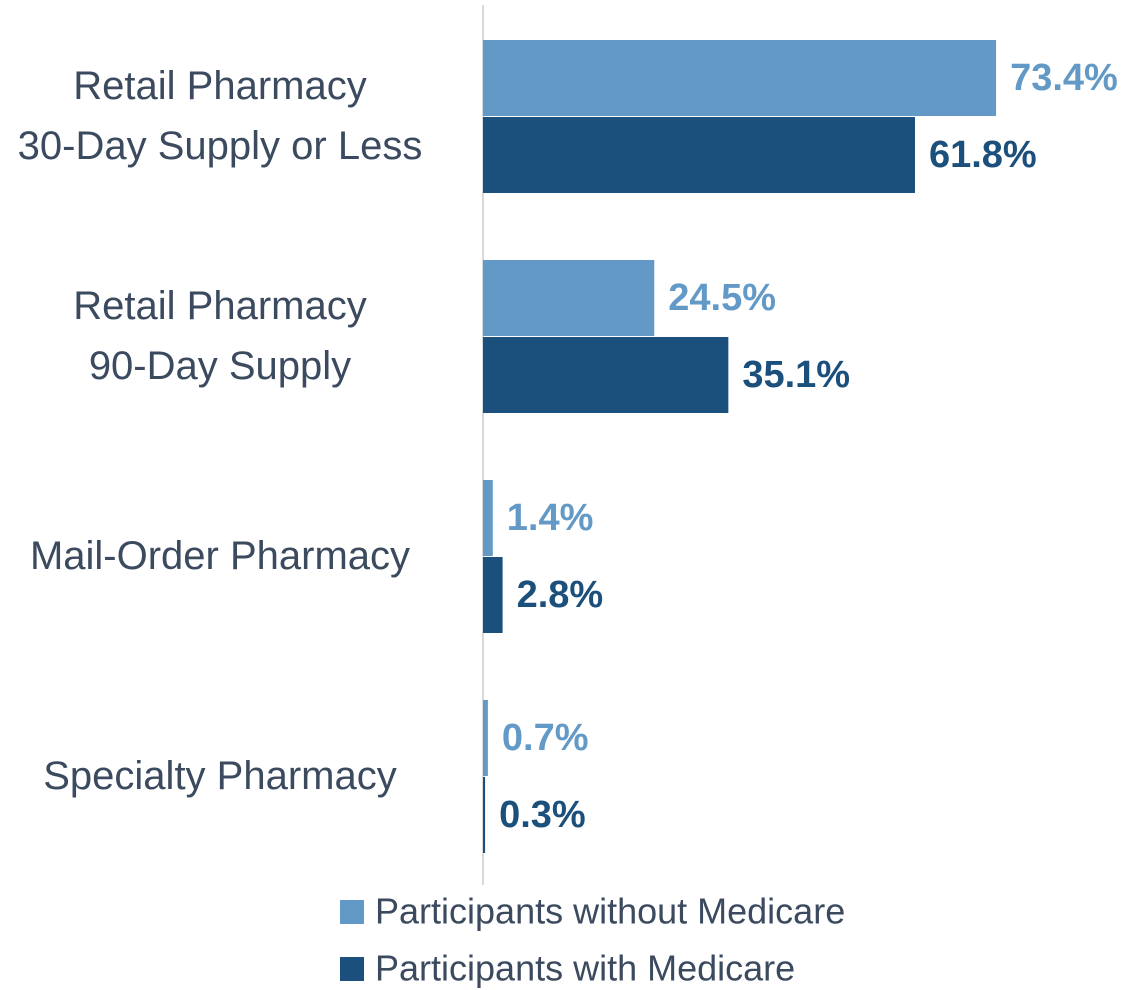 The width and height of the screenshot is (1142, 990). What do you see at coordinates (983, 155) in the screenshot?
I see `value-label: 61.8%` at bounding box center [983, 155].